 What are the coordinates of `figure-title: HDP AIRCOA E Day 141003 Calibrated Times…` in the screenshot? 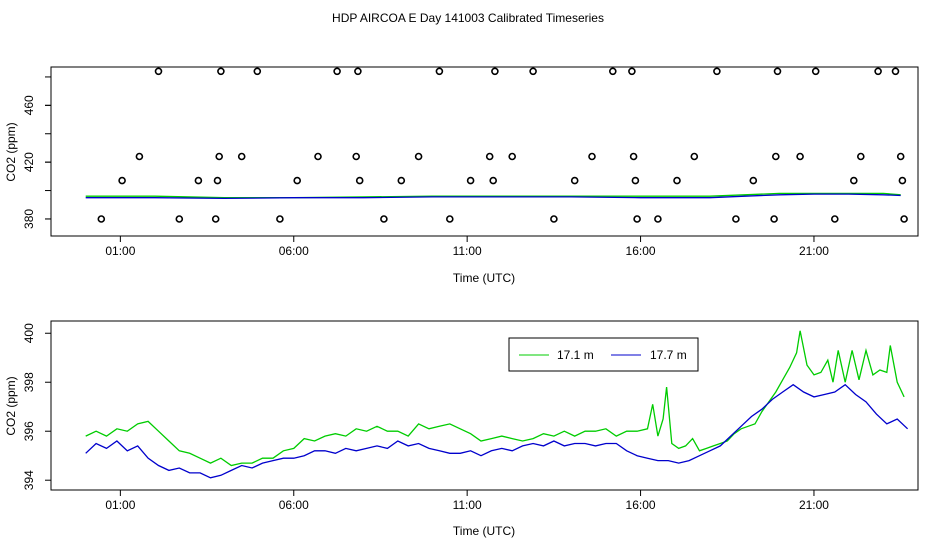 It's located at (468, 18).